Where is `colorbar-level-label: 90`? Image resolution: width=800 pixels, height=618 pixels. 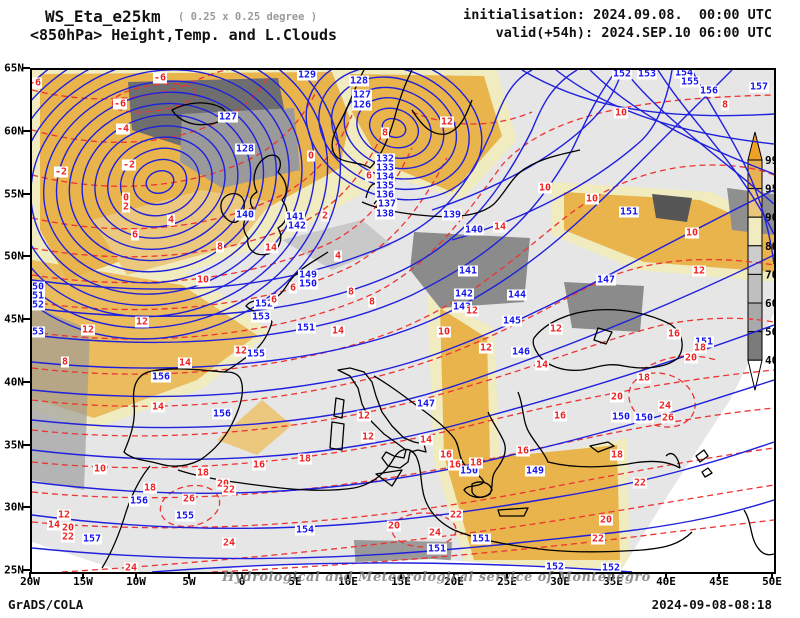 colorbar-level-label: 90 is located at coordinates (769, 217).